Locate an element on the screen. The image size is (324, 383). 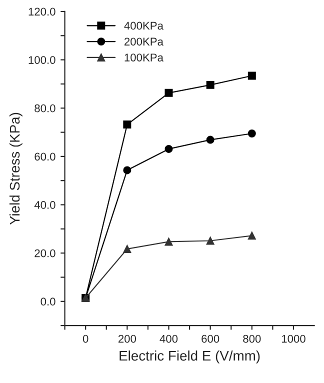
x-tick-label: 400 is located at coordinates (169, 338).